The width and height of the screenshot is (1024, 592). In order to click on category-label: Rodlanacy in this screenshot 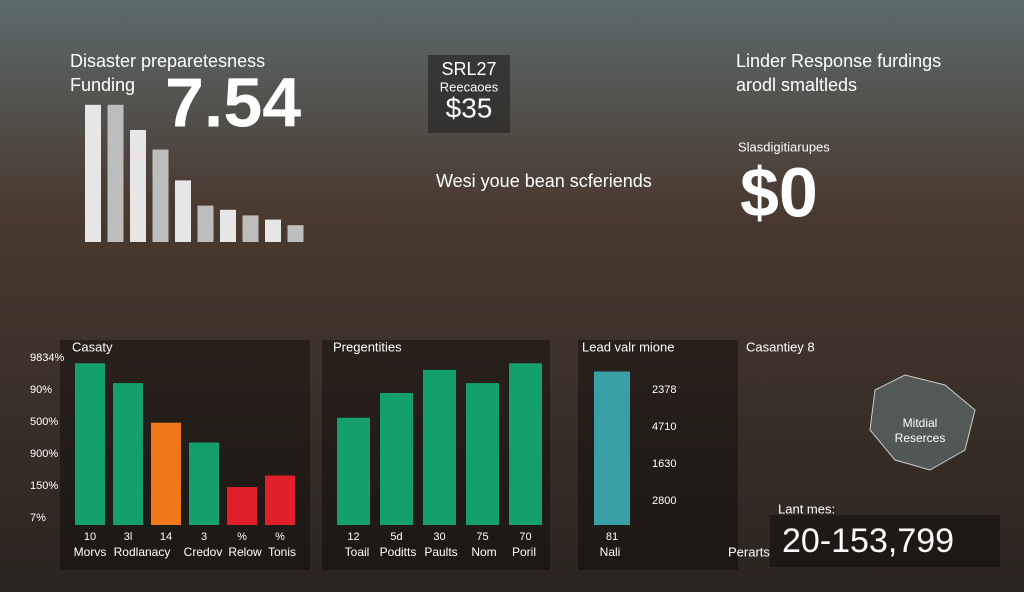, I will do `click(142, 552)`.